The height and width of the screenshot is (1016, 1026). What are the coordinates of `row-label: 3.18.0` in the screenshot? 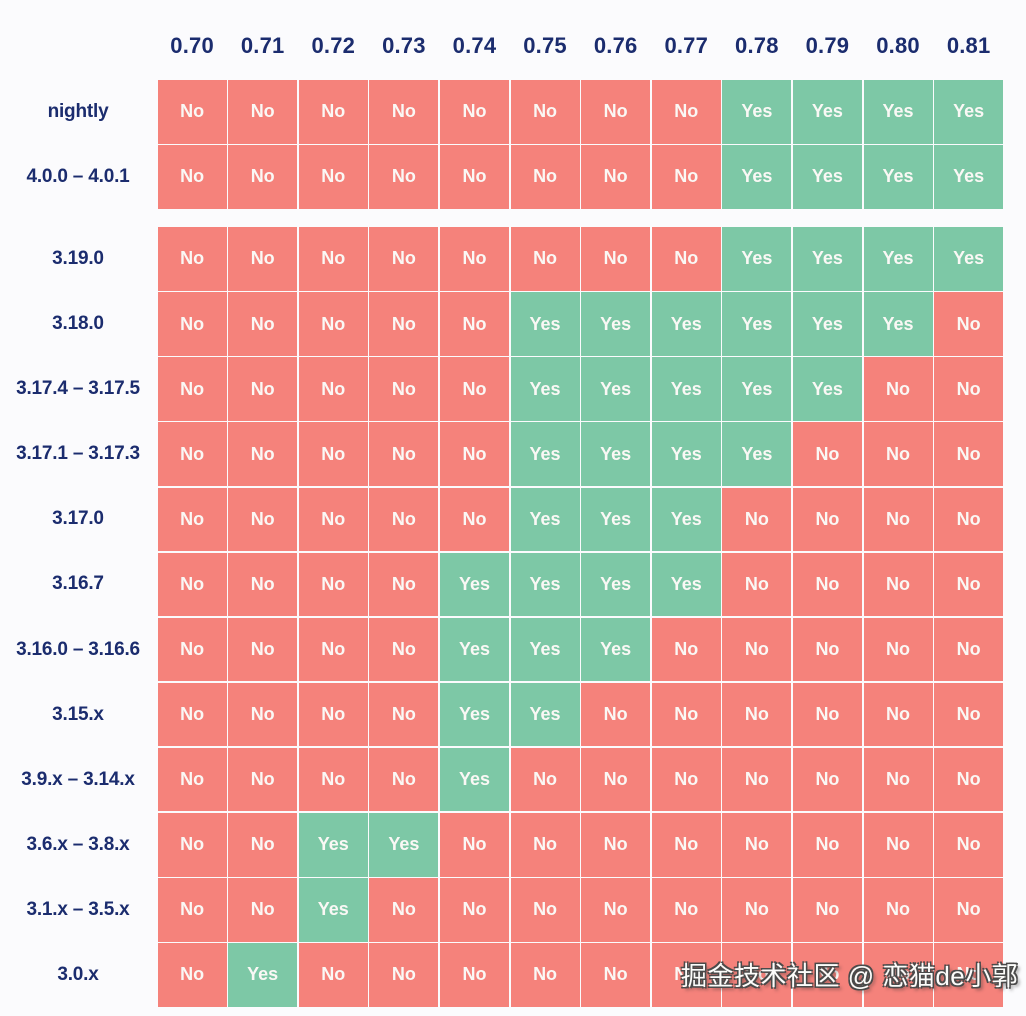 It's located at (78, 324).